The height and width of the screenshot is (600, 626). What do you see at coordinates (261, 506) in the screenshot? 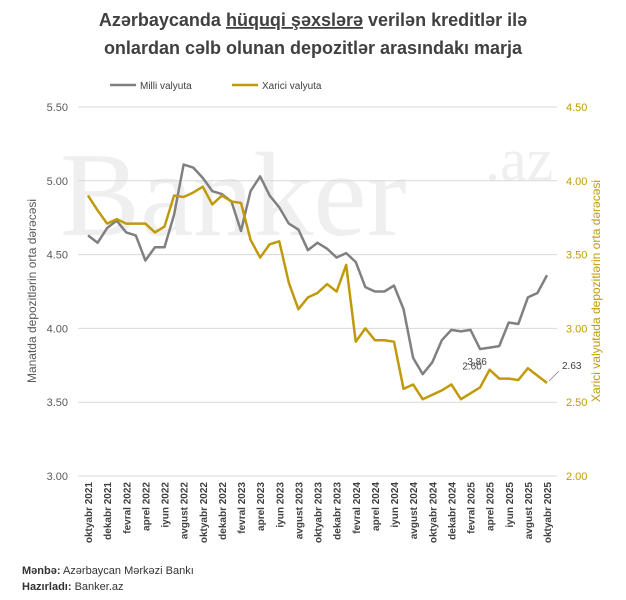
I see `x-tick-label: aprel 2023` at bounding box center [261, 506].